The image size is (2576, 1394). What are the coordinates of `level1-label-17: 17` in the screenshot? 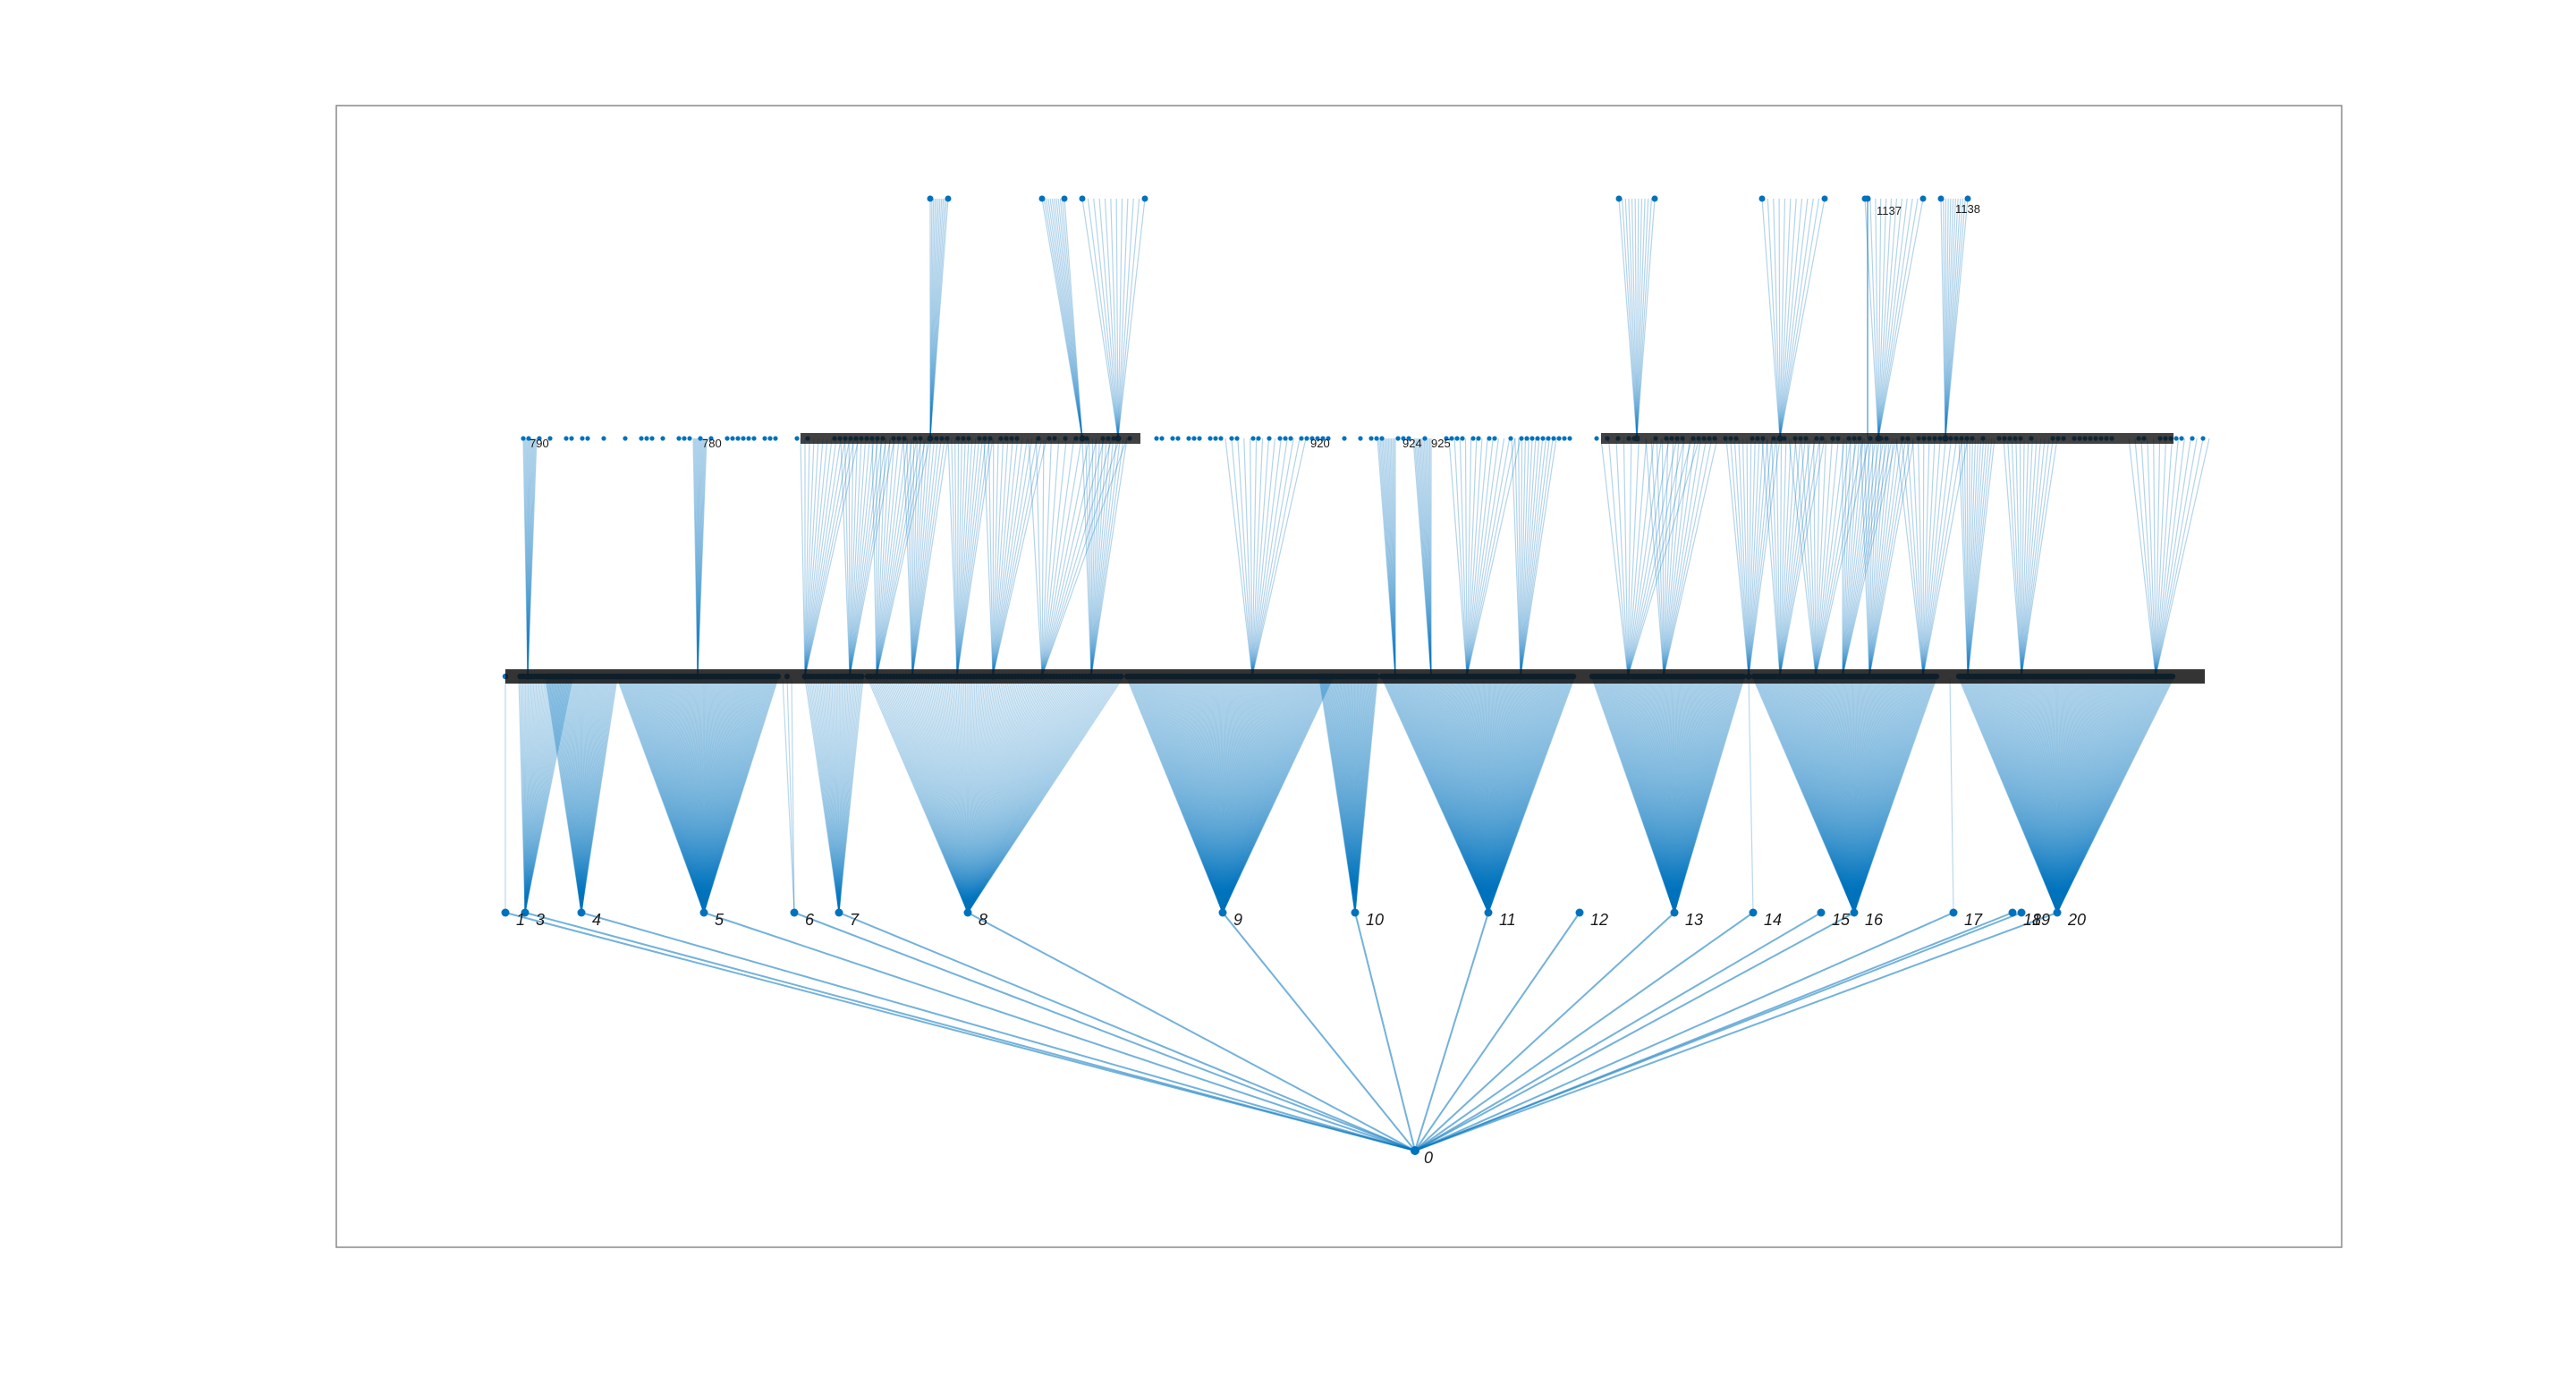 It's located at (1973, 920).